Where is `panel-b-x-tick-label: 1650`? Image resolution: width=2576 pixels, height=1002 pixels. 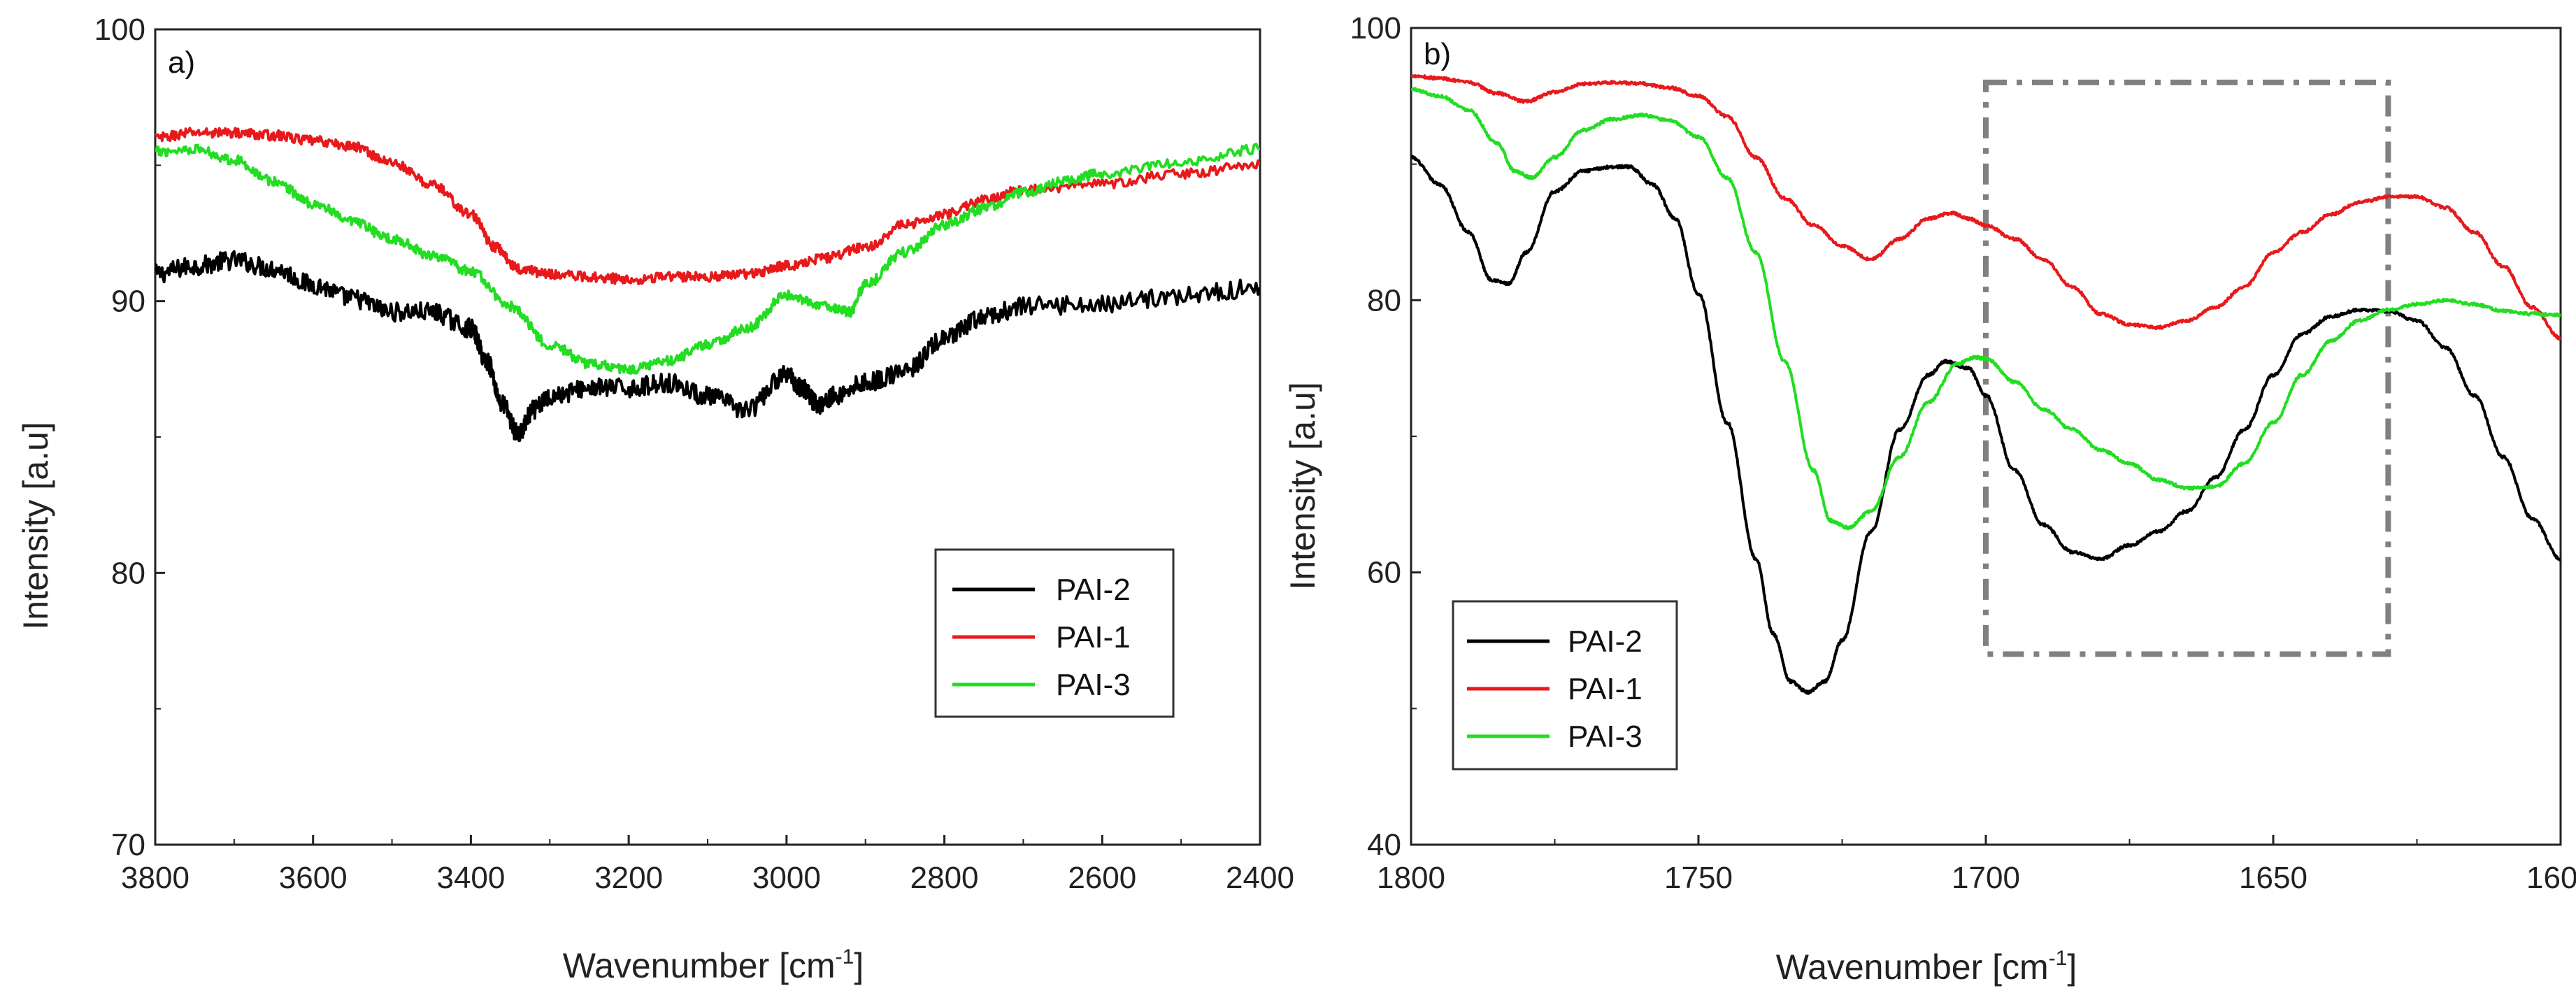
panel-b-x-tick-label: 1650 is located at coordinates (2273, 878).